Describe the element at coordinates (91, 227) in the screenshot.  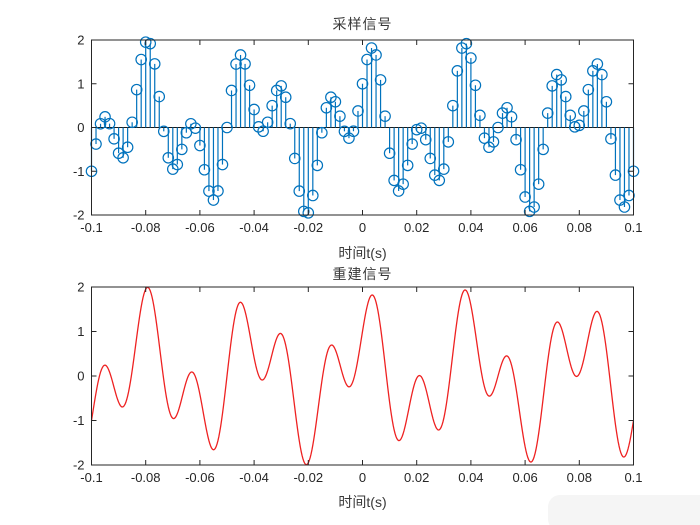
I see `x-tick-label: -0.1` at that location.